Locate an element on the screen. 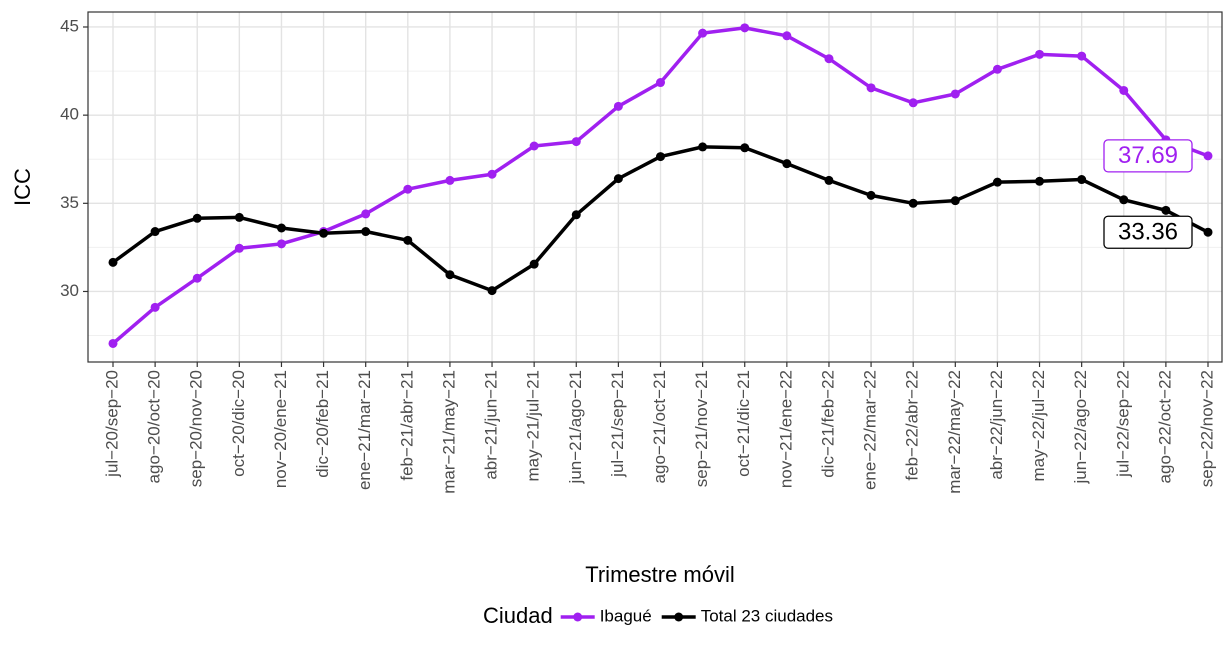  x-tick-label: jun−22/ago−22 is located at coordinates (1080, 427).